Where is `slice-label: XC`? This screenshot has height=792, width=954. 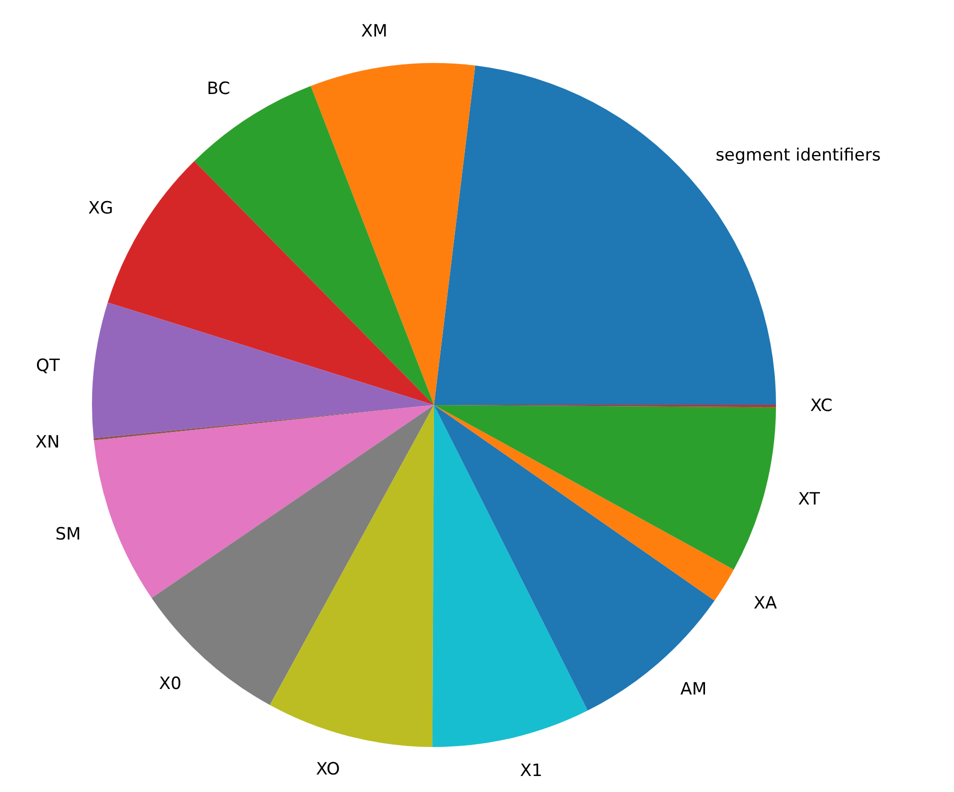
slice-label: XC is located at coordinates (821, 406).